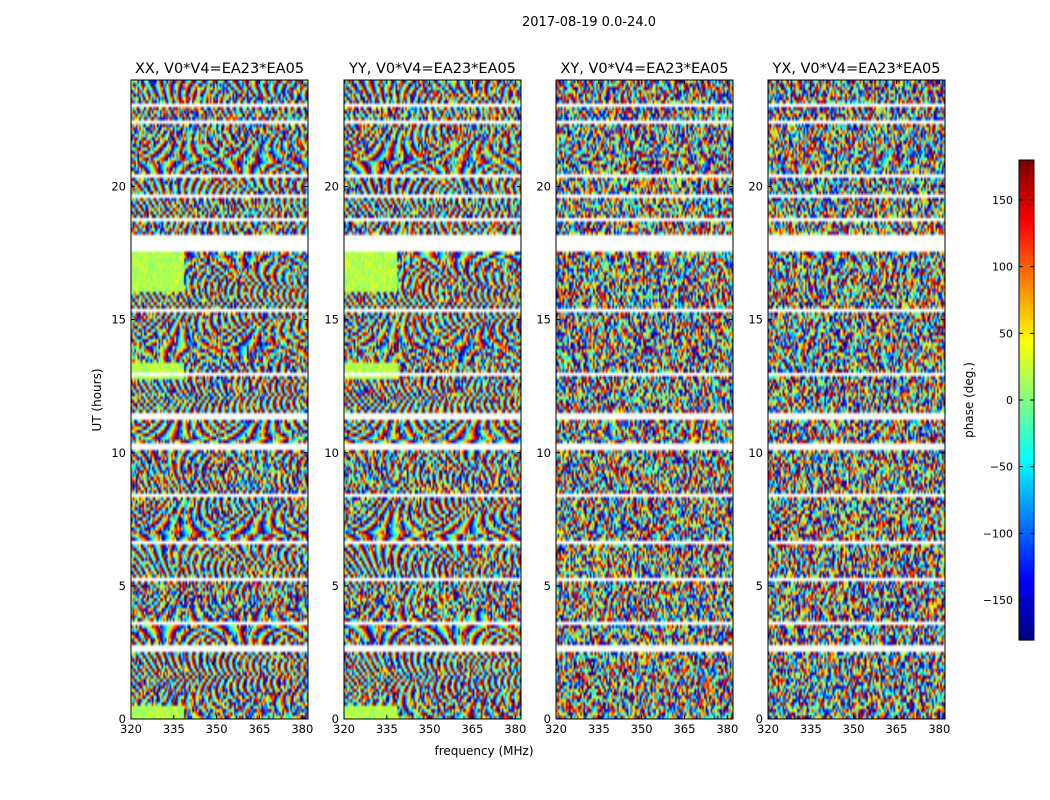  Describe the element at coordinates (483, 751) in the screenshot. I see `x-axis-label: frequency (MHz)` at that location.